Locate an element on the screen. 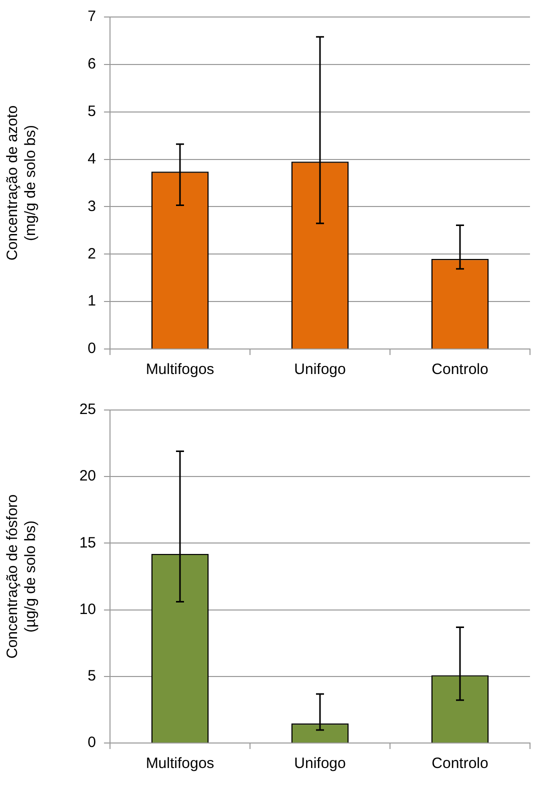 The image size is (534, 787). y-tick-label: 2 is located at coordinates (92, 253).